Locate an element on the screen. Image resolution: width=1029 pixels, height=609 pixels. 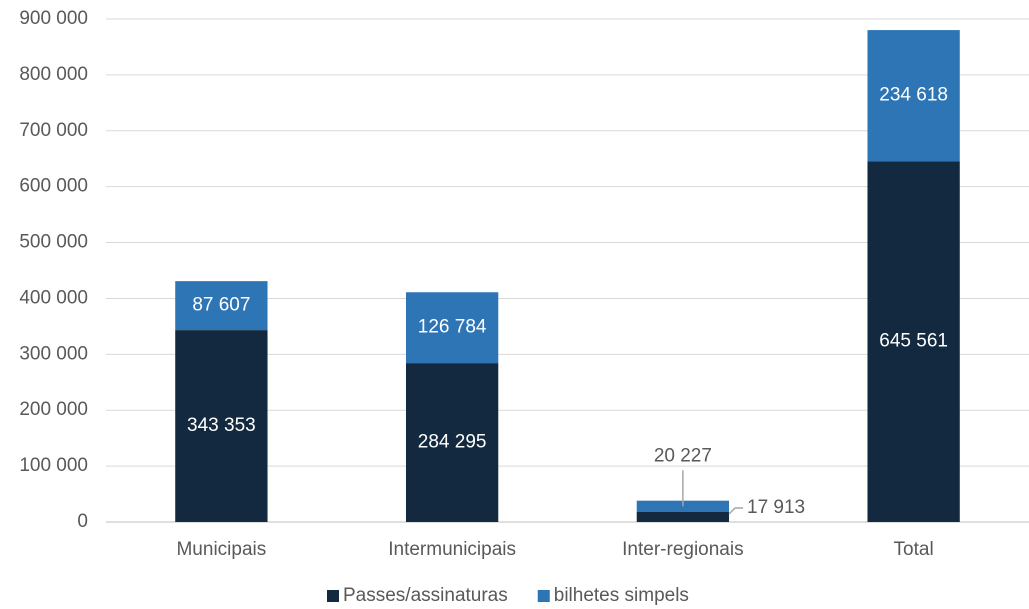
data-label: 20 227 is located at coordinates (683, 455).